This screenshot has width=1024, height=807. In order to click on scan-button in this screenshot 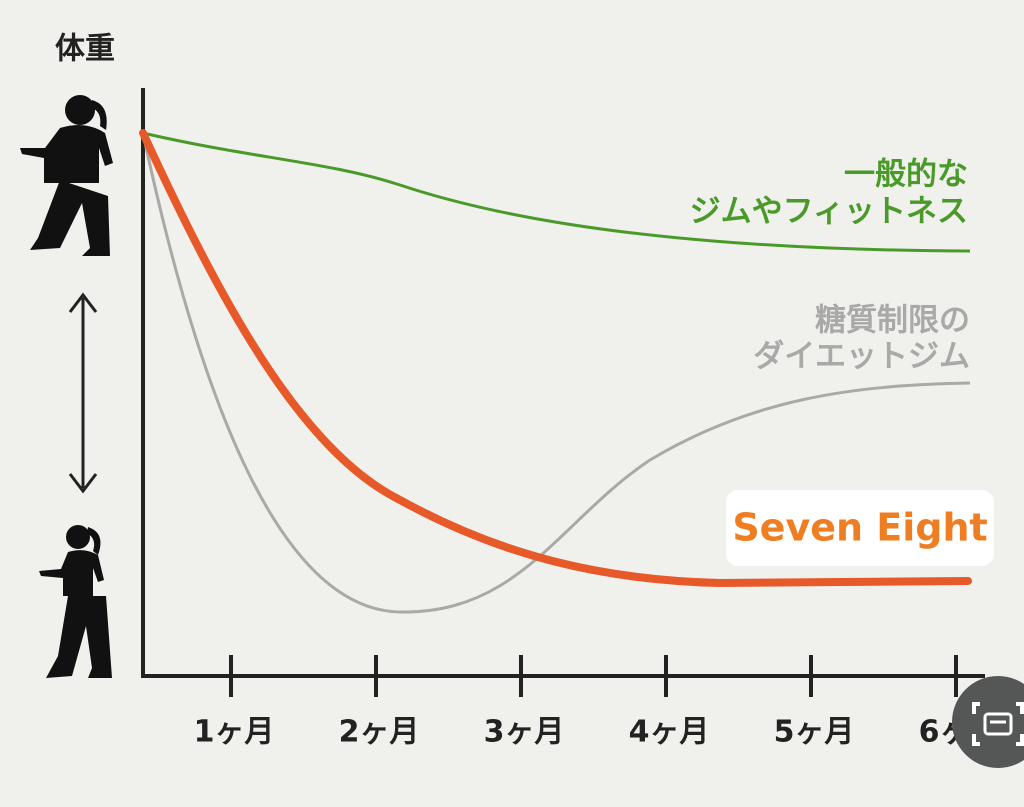, I will do `click(988, 722)`.